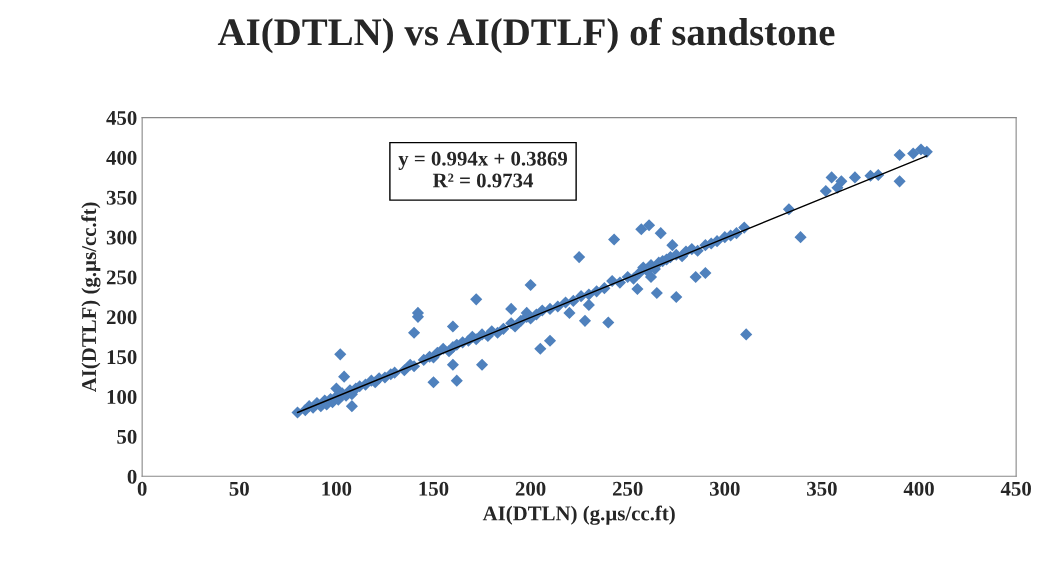 This screenshot has height=588, width=1053. What do you see at coordinates (337, 488) in the screenshot?
I see `x-tick-label: 100` at bounding box center [337, 488].